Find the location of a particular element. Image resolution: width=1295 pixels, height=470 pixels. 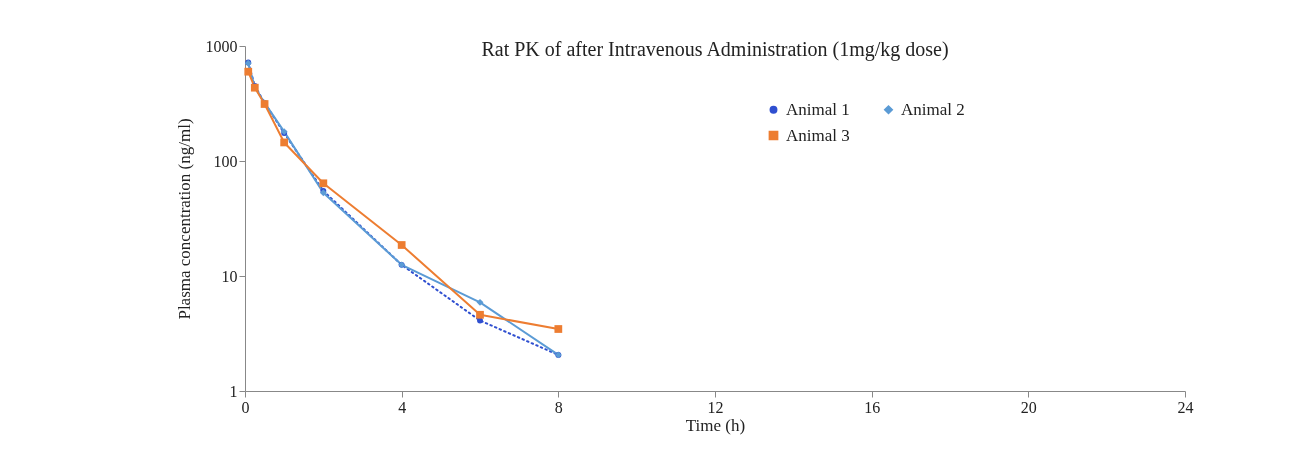

y-axis-title: Plasma concentration (ng/ml) is located at coordinates (184, 219).